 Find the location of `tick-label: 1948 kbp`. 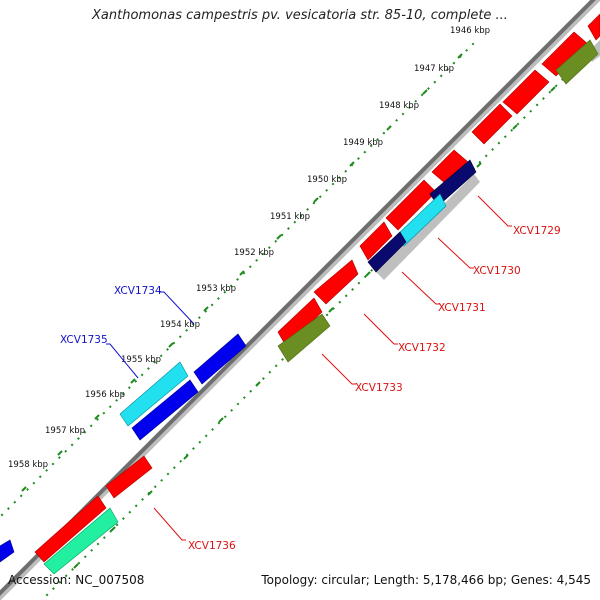

tick-label: 1948 kbp is located at coordinates (399, 106).